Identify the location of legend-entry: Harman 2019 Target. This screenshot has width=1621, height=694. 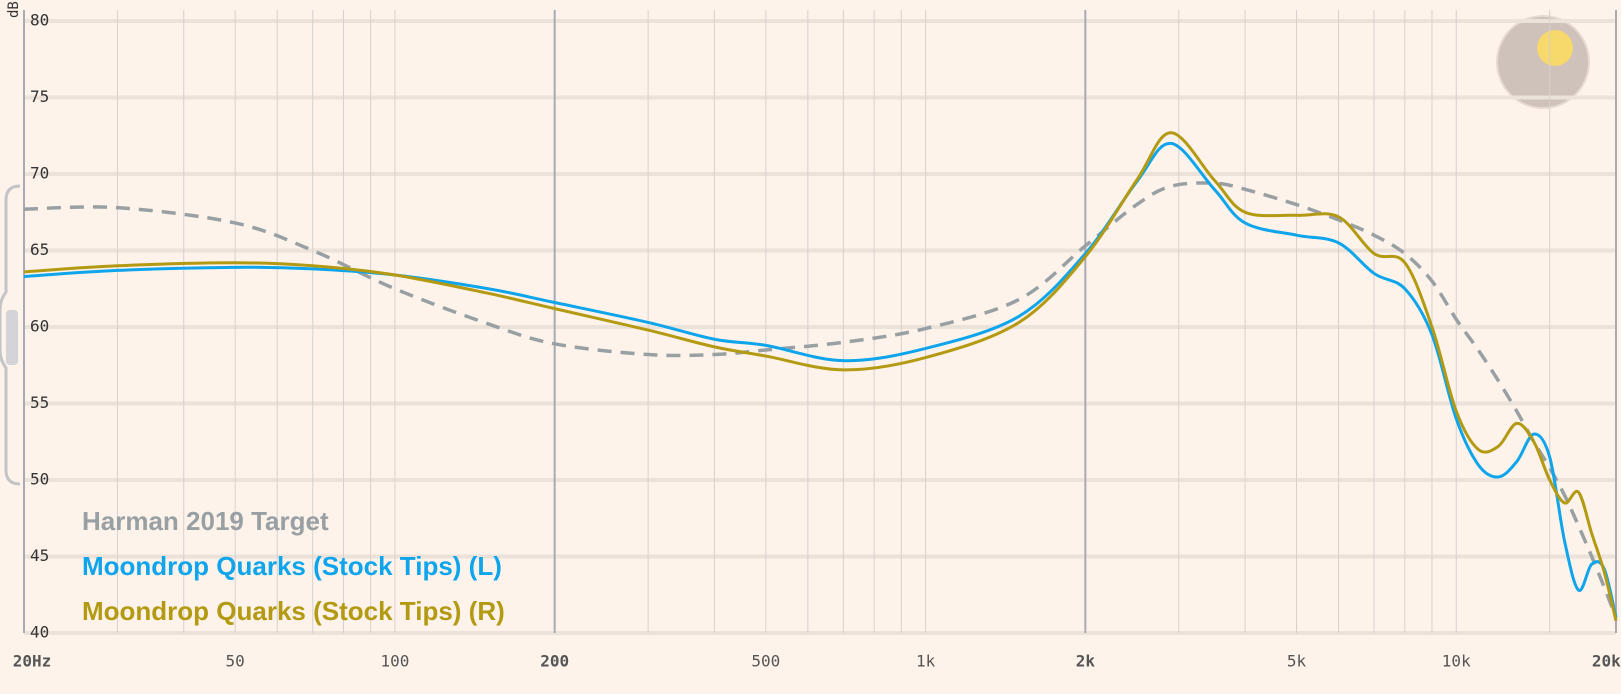
(205, 521).